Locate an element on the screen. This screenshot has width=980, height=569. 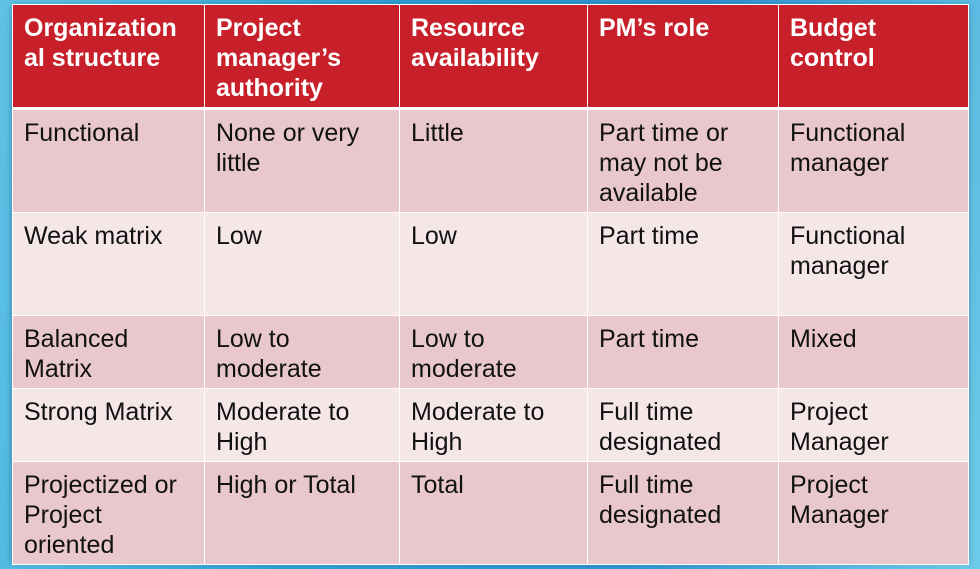
table-cell: None or very little is located at coordinates (302, 160).